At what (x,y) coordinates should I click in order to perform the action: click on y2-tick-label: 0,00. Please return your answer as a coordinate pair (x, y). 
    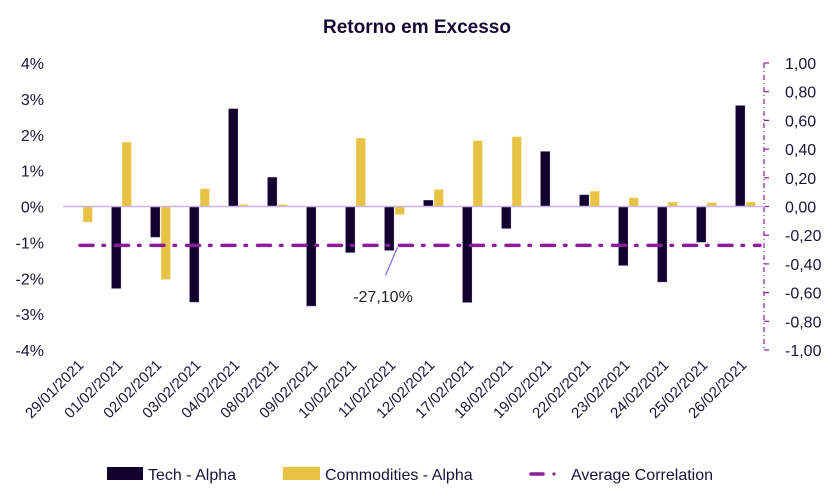
    Looking at the image, I should click on (800, 208).